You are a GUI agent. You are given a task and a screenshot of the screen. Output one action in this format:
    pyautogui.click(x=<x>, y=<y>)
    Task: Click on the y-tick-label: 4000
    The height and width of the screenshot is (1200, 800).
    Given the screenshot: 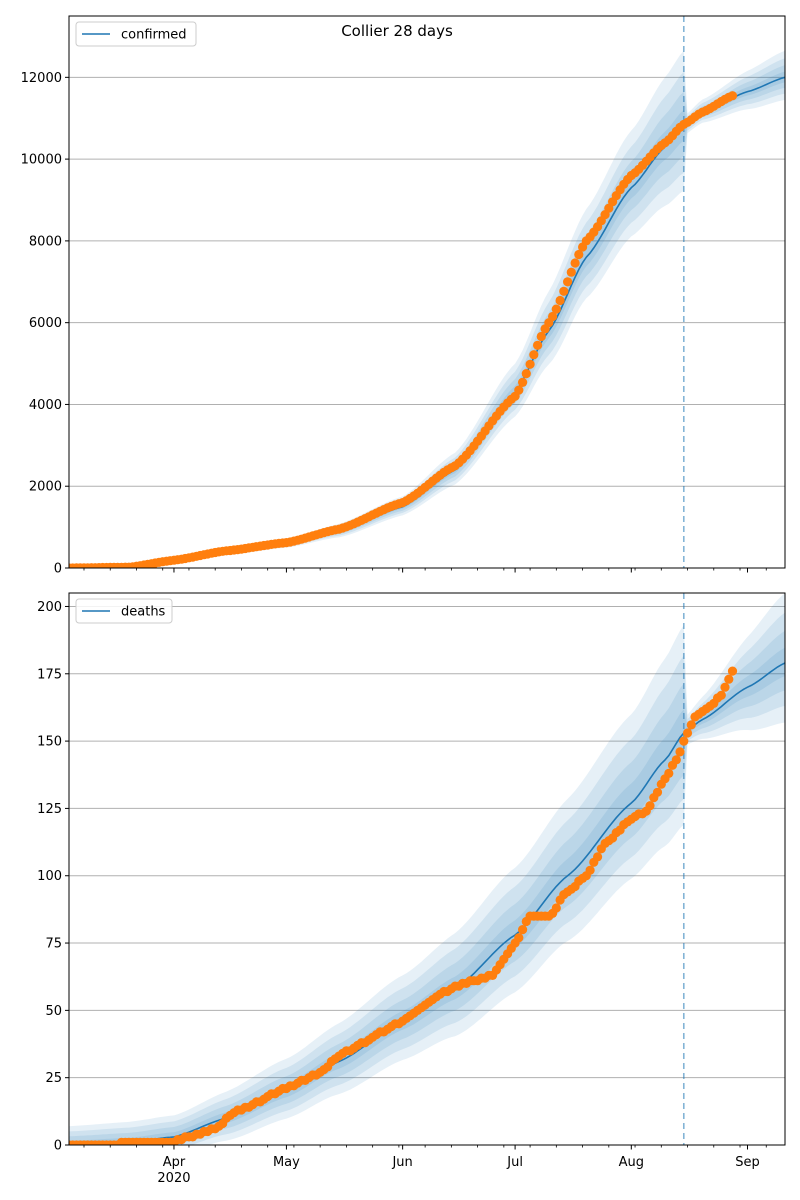 What is the action you would take?
    pyautogui.click(x=45, y=405)
    